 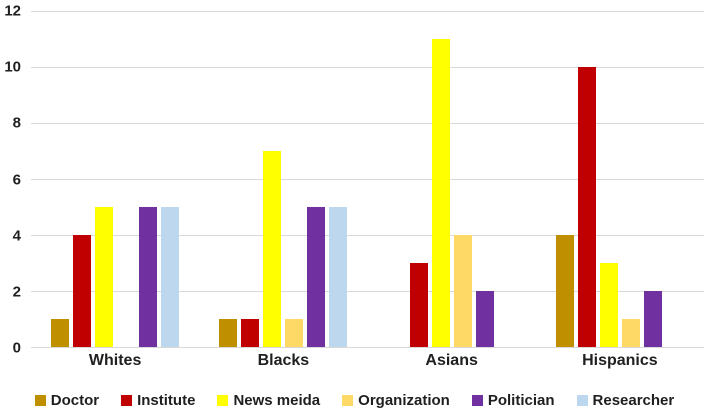 I want to click on legend-item: Politician, so click(x=513, y=400).